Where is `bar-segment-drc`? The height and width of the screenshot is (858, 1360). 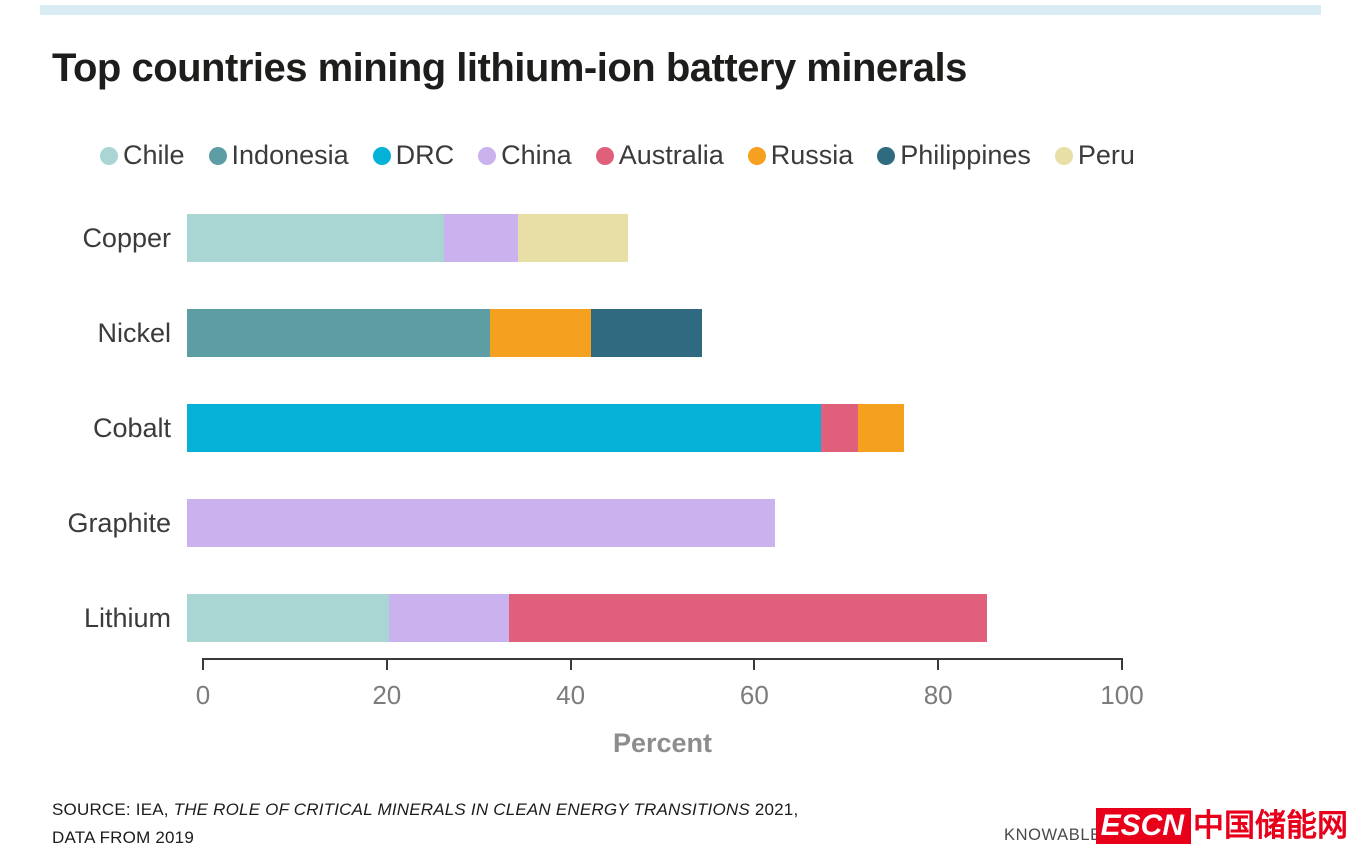
bar-segment-drc is located at coordinates (504, 428).